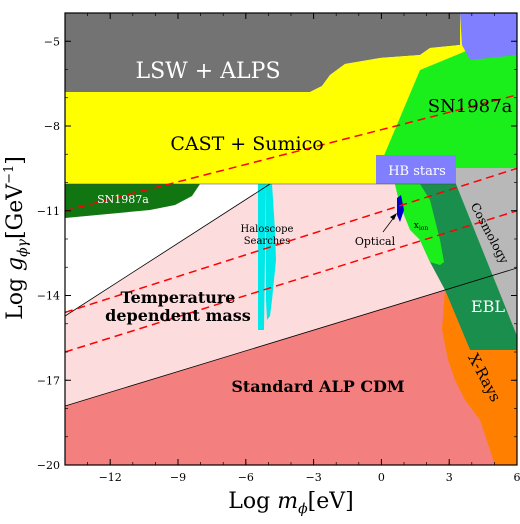  Describe the element at coordinates (252, 501) in the screenshot. I see `x-axis-title-main: Log` at that location.